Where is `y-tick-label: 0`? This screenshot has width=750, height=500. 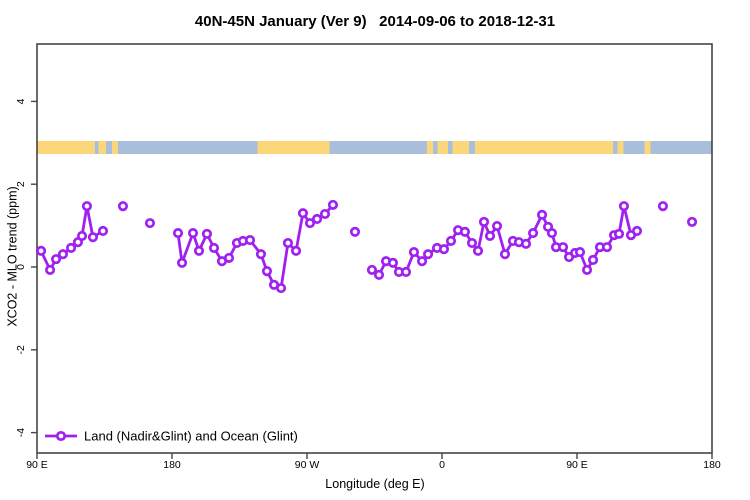
y-tick-label: 0 is located at coordinates (21, 267).